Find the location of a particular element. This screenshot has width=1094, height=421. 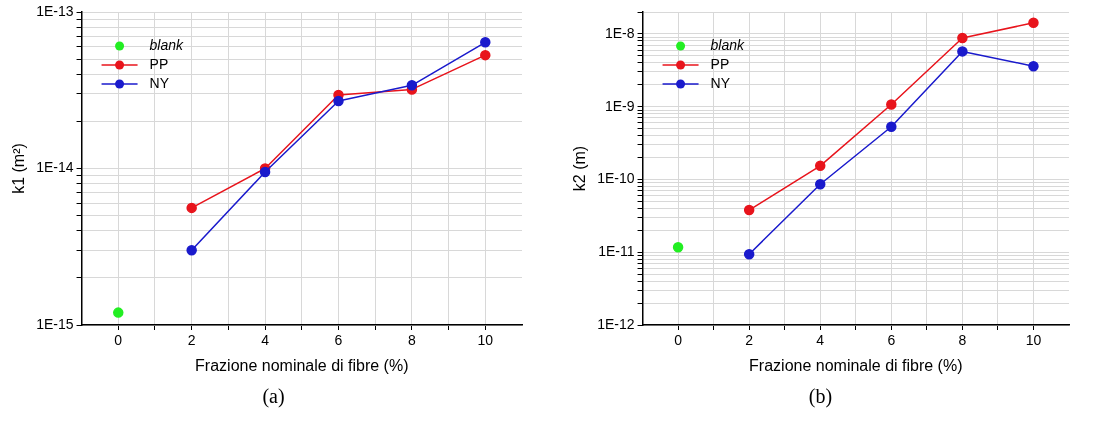

text: (b) is located at coordinates (820, 396).